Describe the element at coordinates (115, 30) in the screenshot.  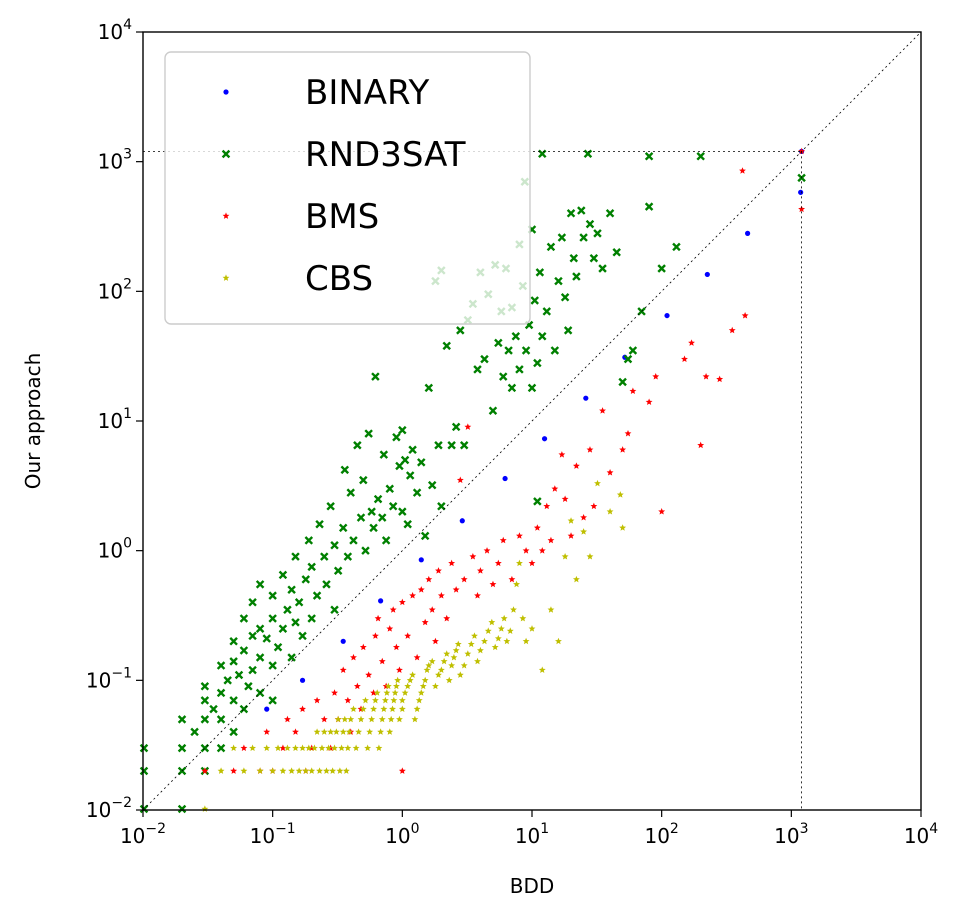
I see `y-tick-label: 10⁴` at that location.